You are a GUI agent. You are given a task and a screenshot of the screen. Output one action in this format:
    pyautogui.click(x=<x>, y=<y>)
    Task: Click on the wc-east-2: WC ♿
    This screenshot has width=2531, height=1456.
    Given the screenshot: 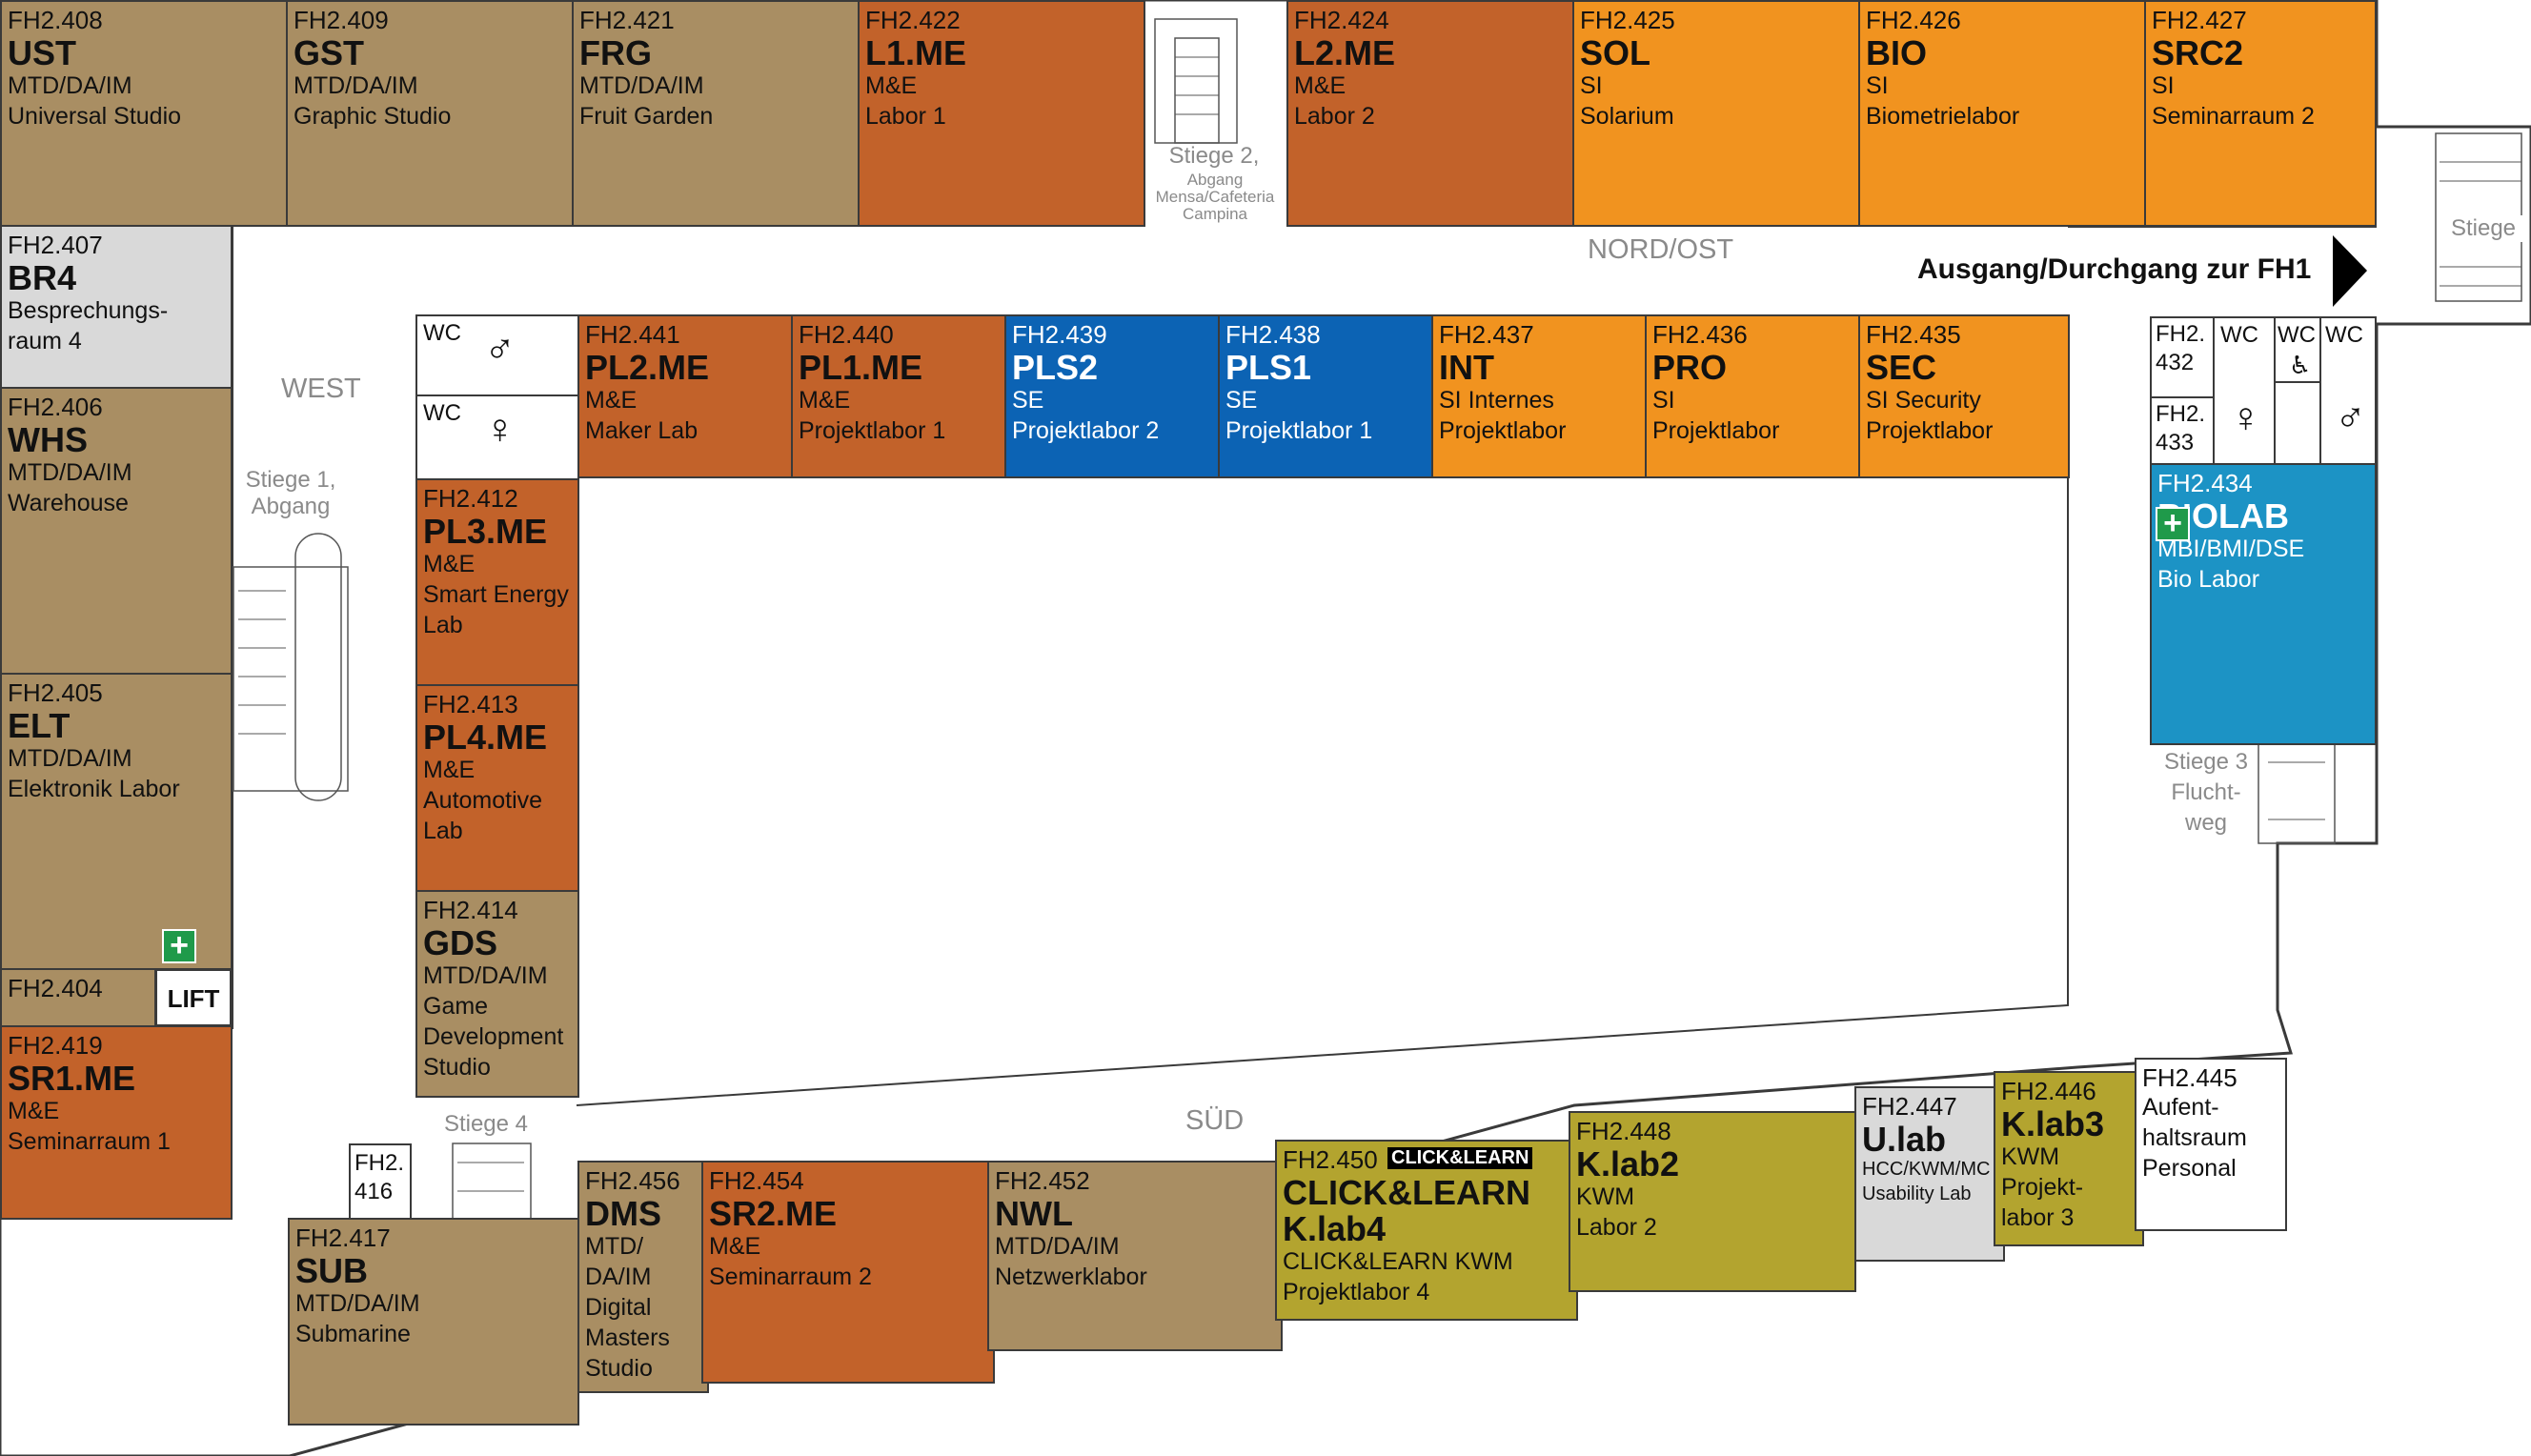 What is the action you would take?
    pyautogui.click(x=2298, y=350)
    